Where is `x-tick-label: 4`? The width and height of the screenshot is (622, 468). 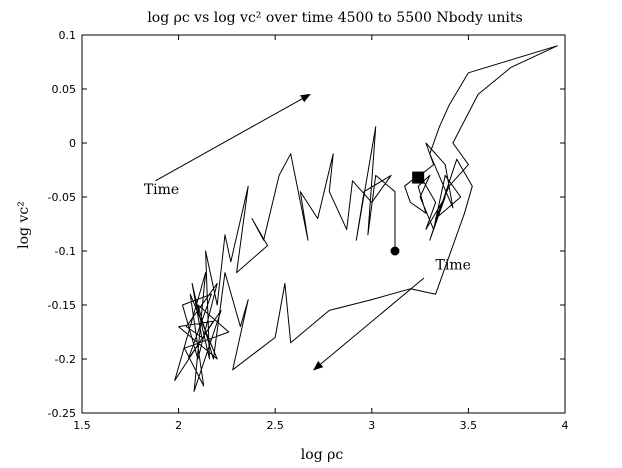 x-tick-label: 4 is located at coordinates (565, 425).